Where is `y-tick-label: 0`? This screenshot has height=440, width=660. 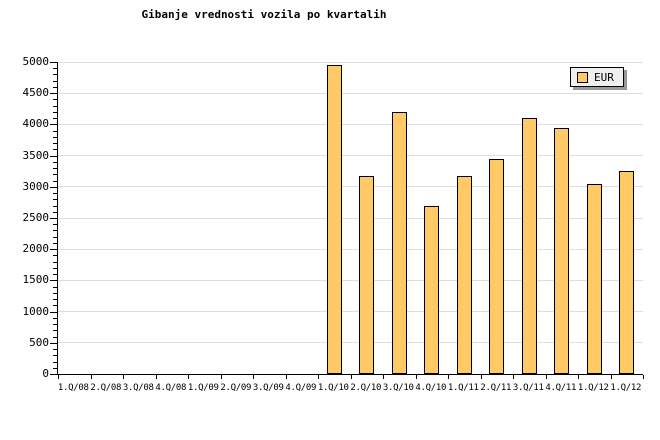 y-tick-label: 0 is located at coordinates (45, 373).